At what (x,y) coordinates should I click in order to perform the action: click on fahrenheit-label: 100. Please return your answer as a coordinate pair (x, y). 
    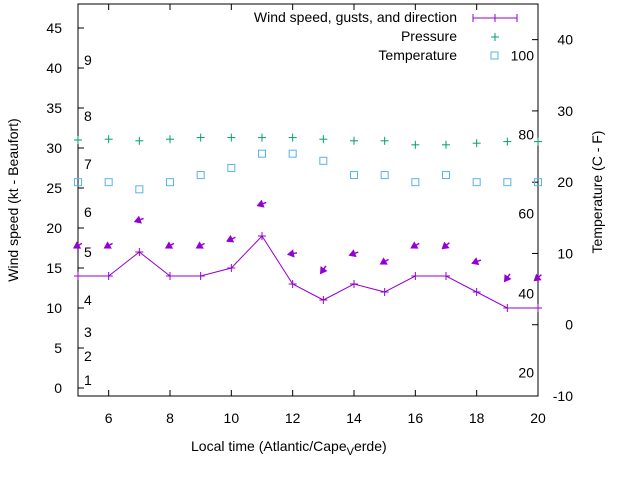
    Looking at the image, I should click on (523, 55).